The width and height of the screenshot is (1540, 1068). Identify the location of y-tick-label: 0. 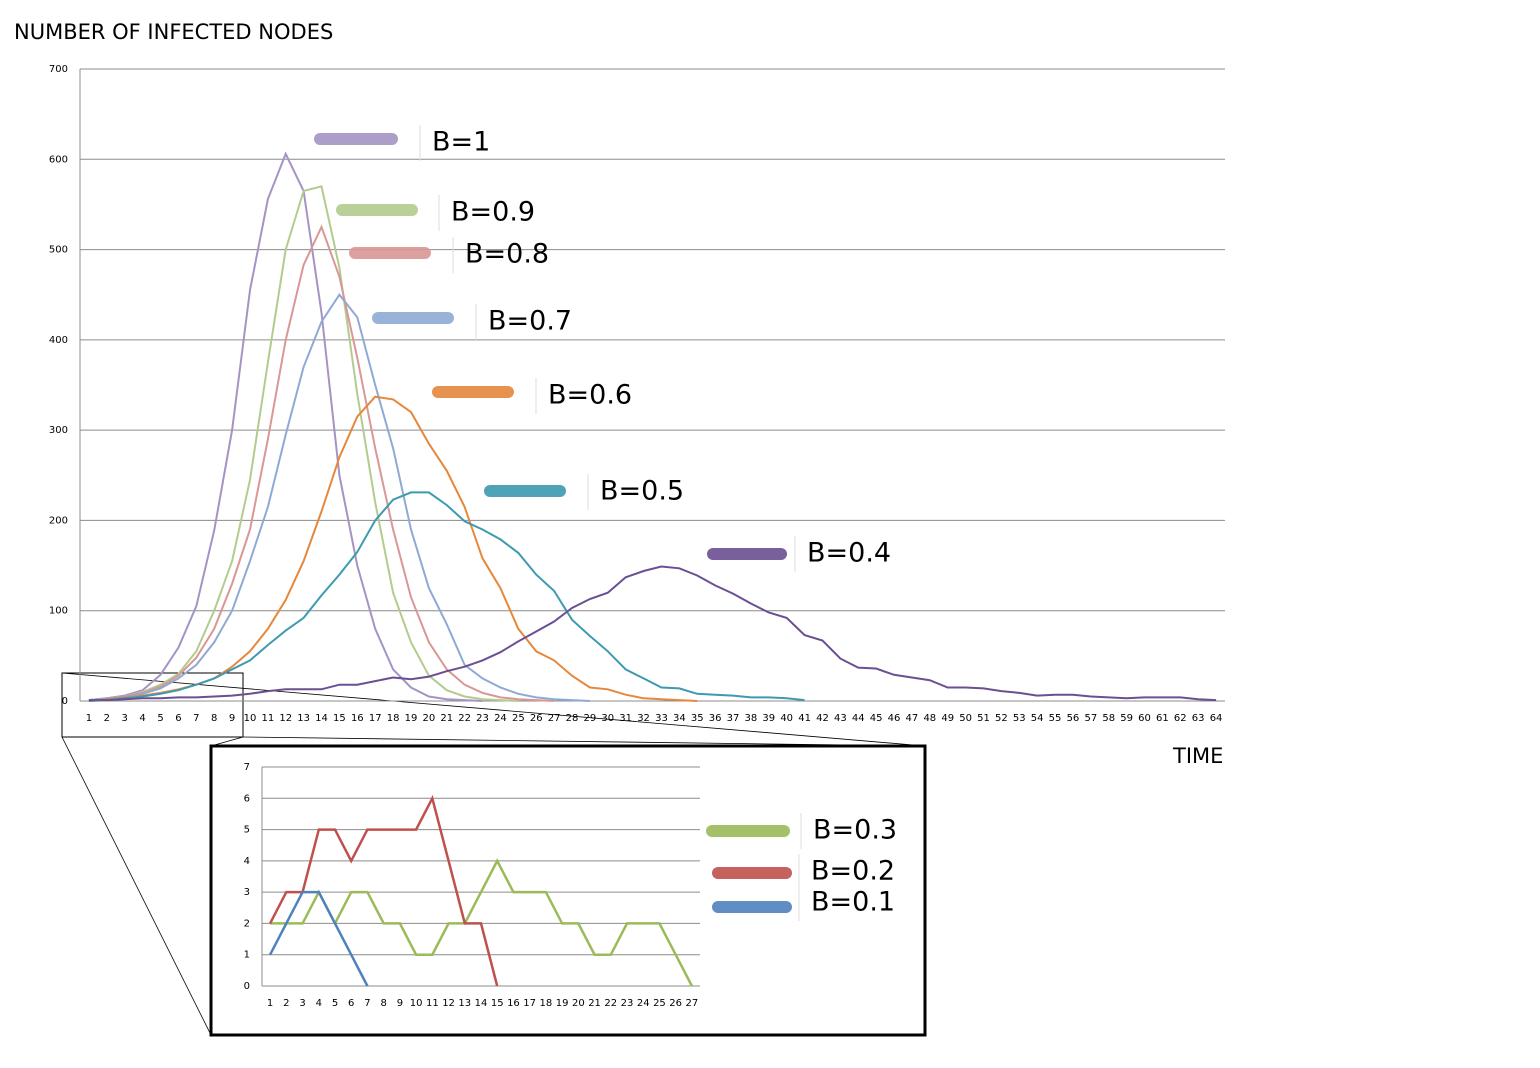
(247, 986).